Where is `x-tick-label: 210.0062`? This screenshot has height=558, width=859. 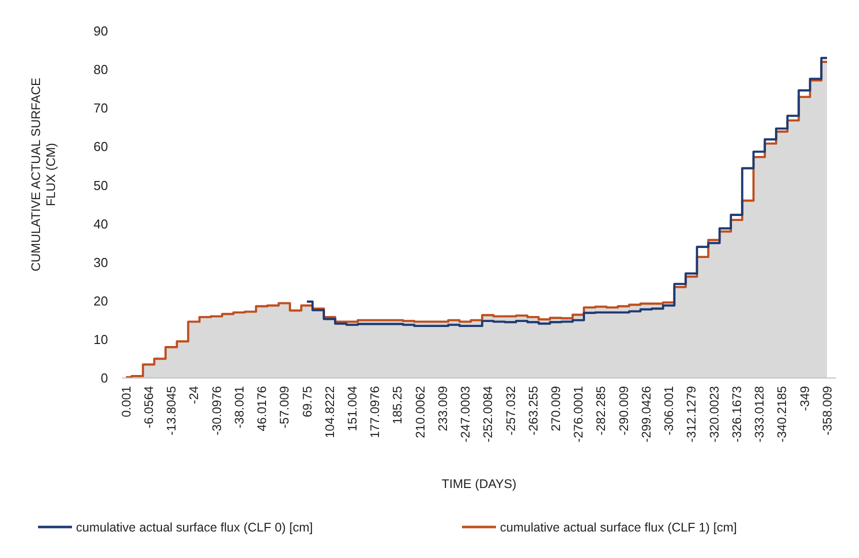 x-tick-label: 210.0062 is located at coordinates (420, 412).